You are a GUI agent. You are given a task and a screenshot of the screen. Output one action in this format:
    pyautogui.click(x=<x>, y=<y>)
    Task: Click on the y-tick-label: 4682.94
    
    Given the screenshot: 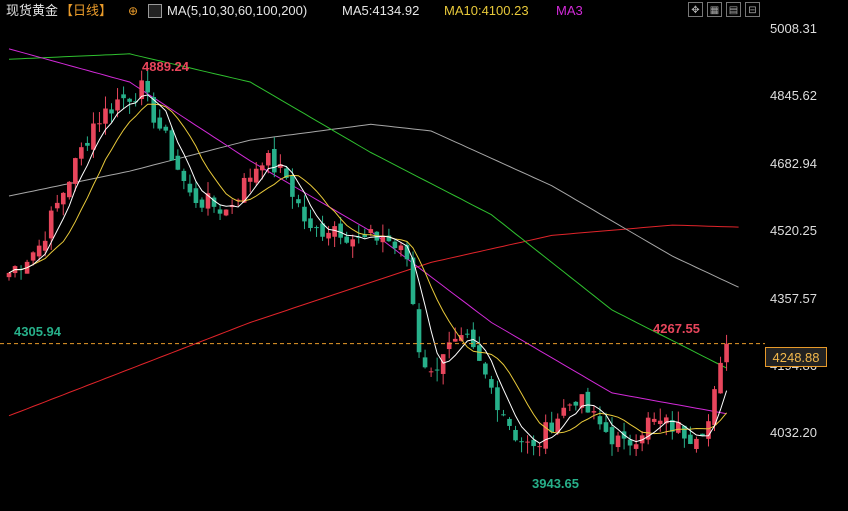 What is the action you would take?
    pyautogui.click(x=793, y=163)
    